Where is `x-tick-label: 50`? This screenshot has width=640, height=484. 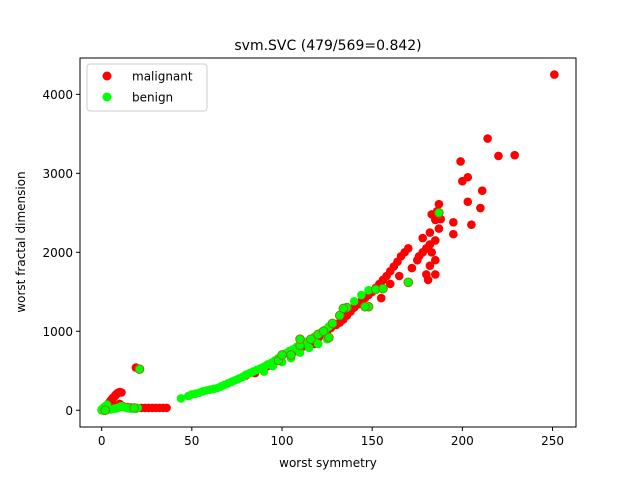
x-tick-label: 50 is located at coordinates (191, 441).